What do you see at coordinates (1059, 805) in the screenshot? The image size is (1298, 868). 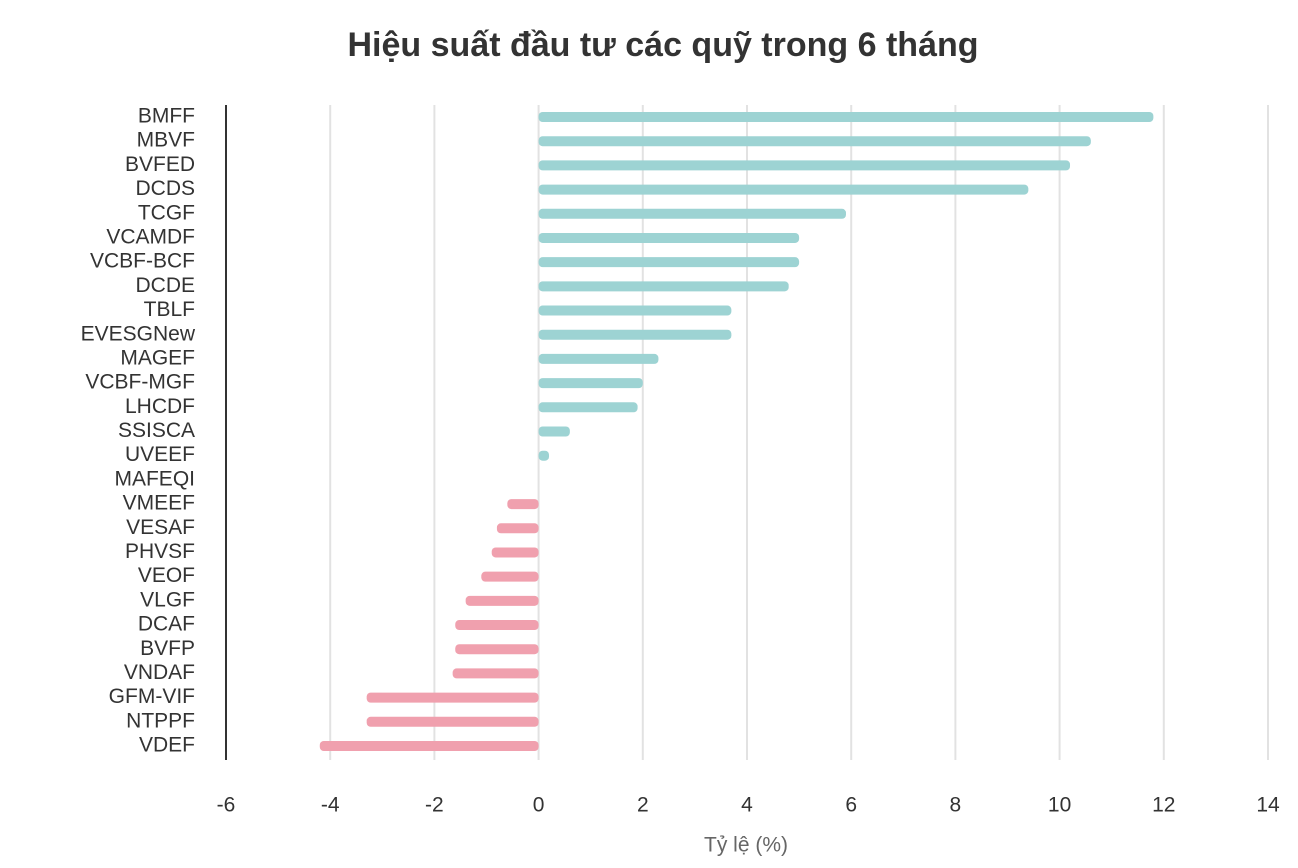 I see `x-tick-label: 10` at bounding box center [1059, 805].